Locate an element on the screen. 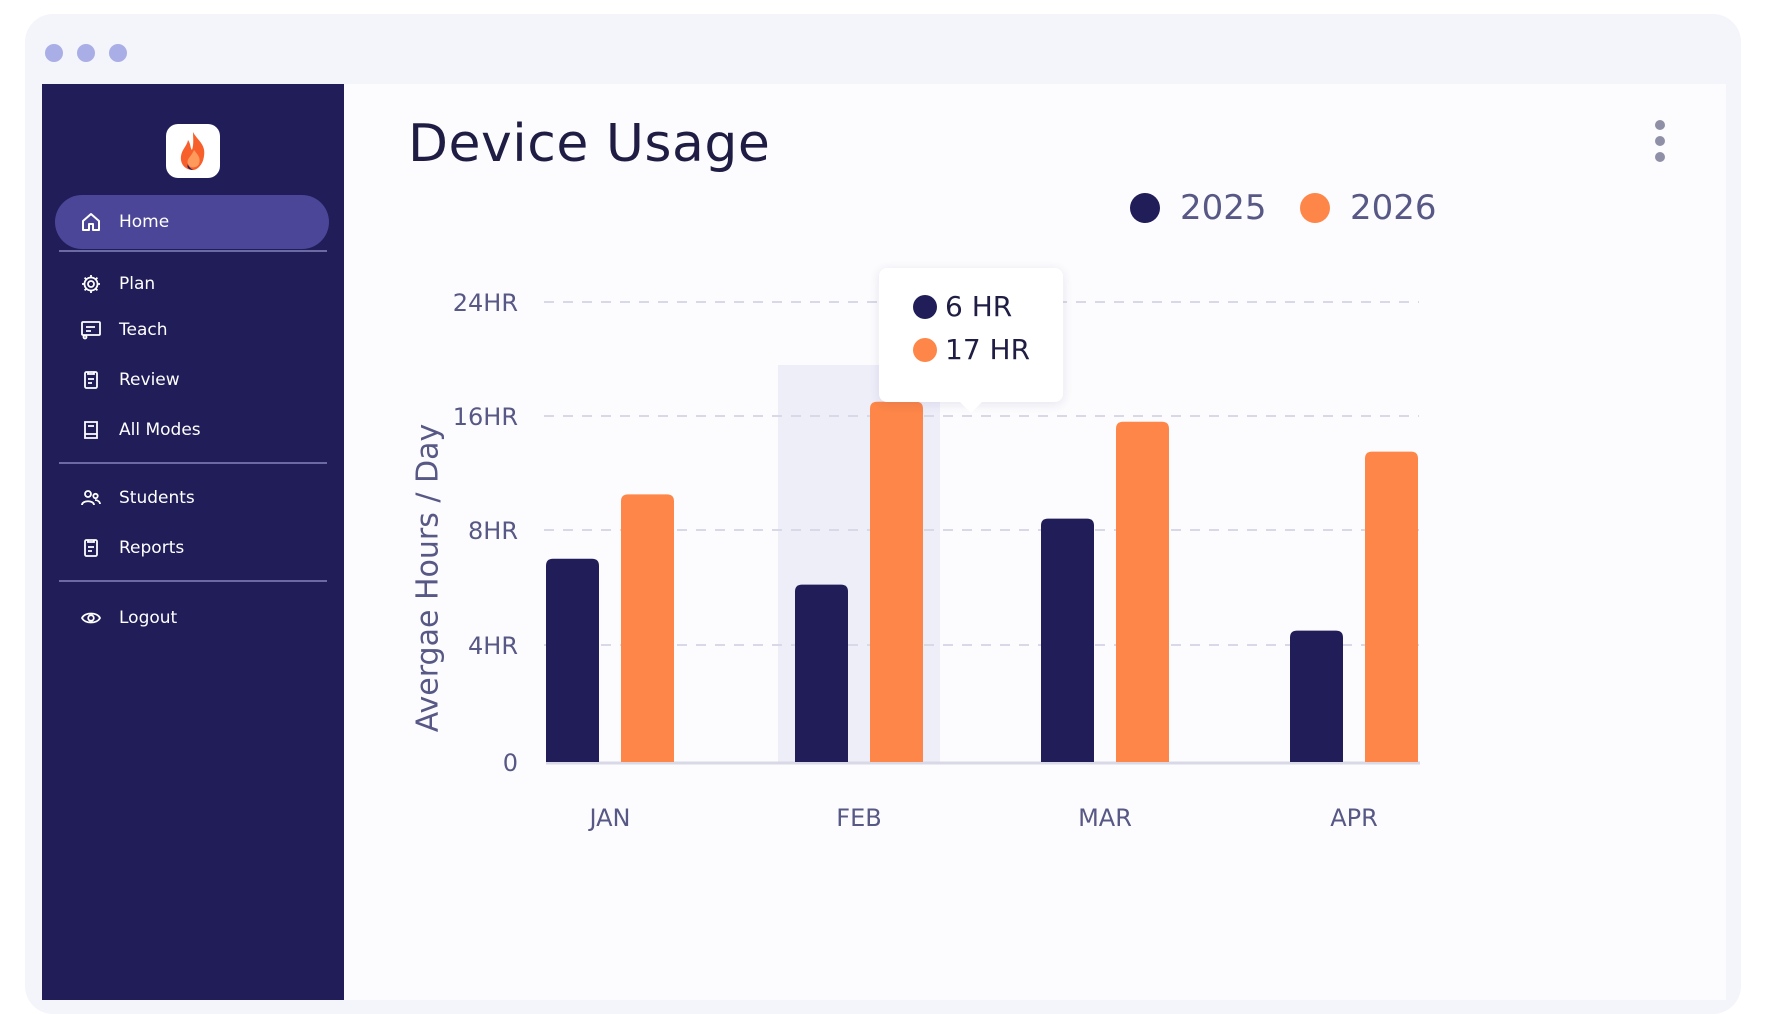 This screenshot has height=1014, width=1766. sidebar-item-teach: Teach is located at coordinates (192, 330).